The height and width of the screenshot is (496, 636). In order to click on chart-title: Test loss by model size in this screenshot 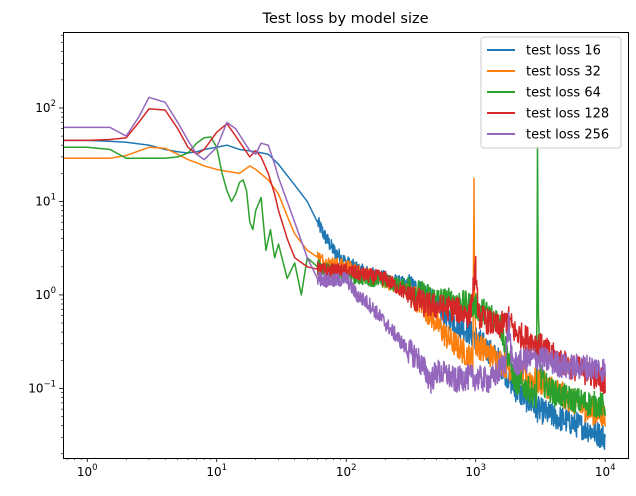, I will do `click(344, 19)`.